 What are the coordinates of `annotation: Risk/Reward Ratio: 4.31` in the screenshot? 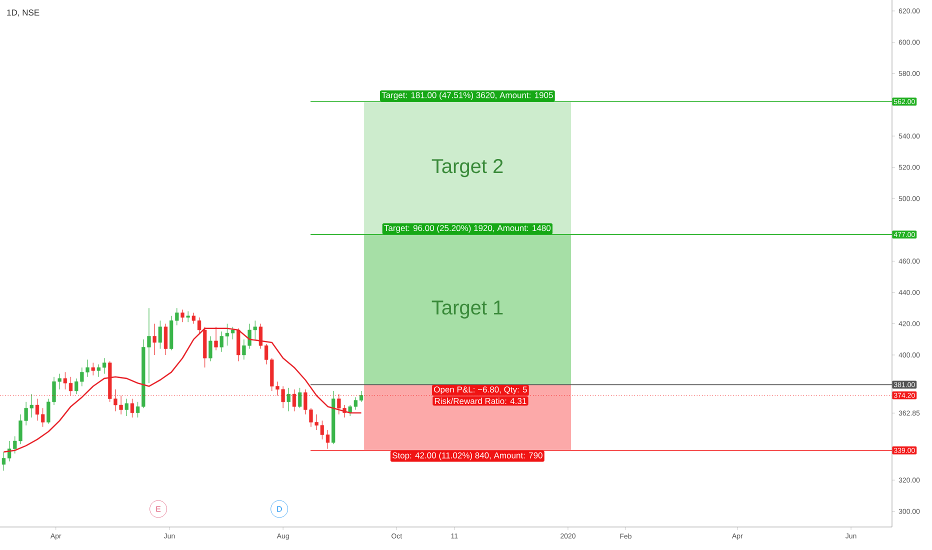 It's located at (480, 401).